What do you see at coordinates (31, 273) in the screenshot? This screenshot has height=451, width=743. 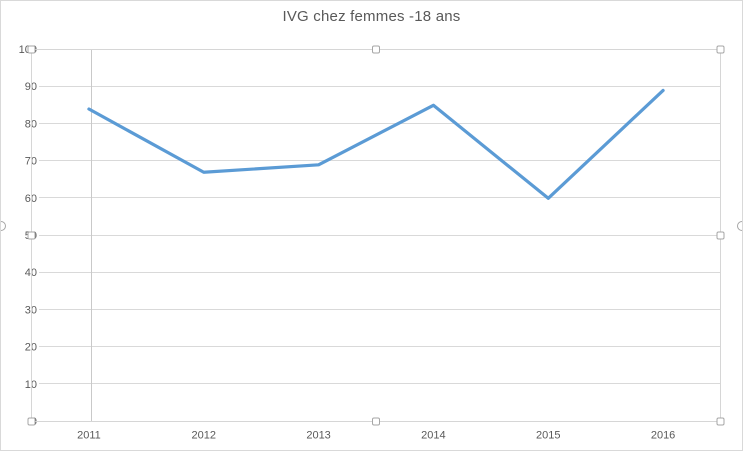 I see `y-tick-label-40: 40` at bounding box center [31, 273].